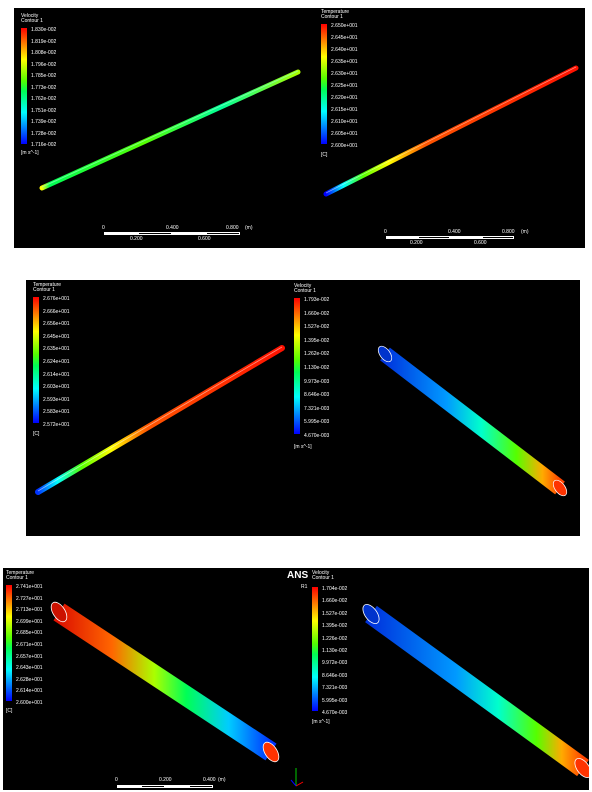 The image size is (592, 792). What do you see at coordinates (344, 74) in the screenshot?
I see `legend-label: 2.630e+001` at bounding box center [344, 74].